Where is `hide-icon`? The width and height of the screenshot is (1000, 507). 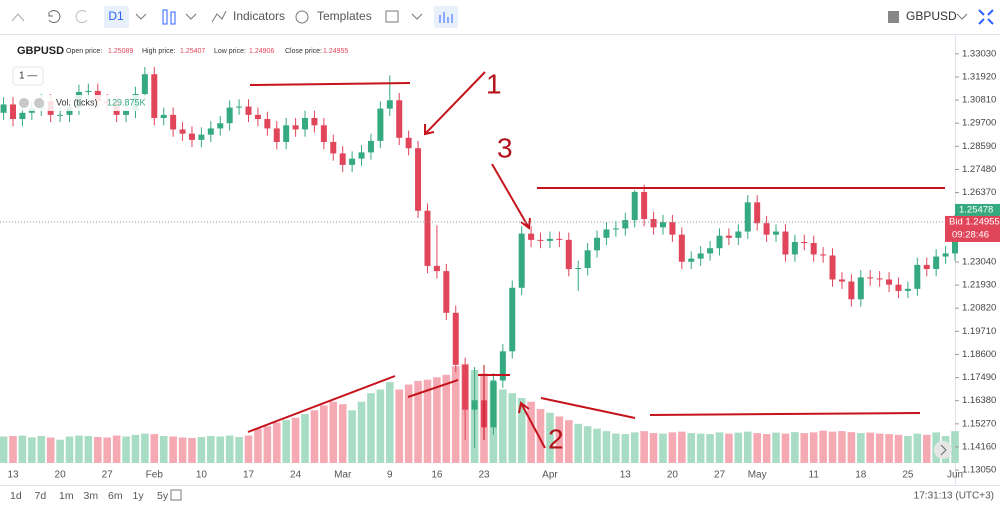
hide-icon is located at coordinates (24, 103).